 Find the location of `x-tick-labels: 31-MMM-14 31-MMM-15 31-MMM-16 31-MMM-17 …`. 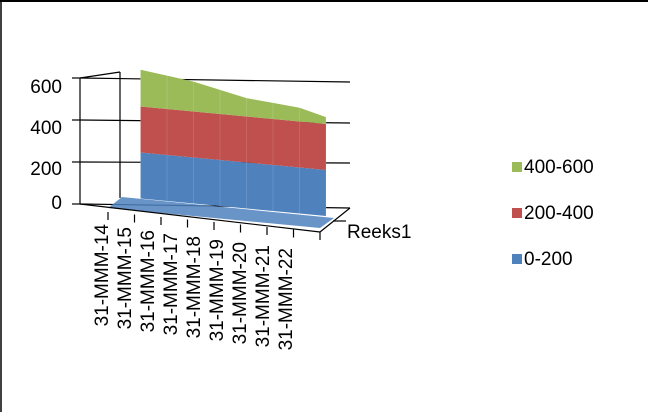

x-tick-labels: 31-MMM-14 31-MMM-15 31-MMM-16 31-MMM-17 … is located at coordinates (194, 287).